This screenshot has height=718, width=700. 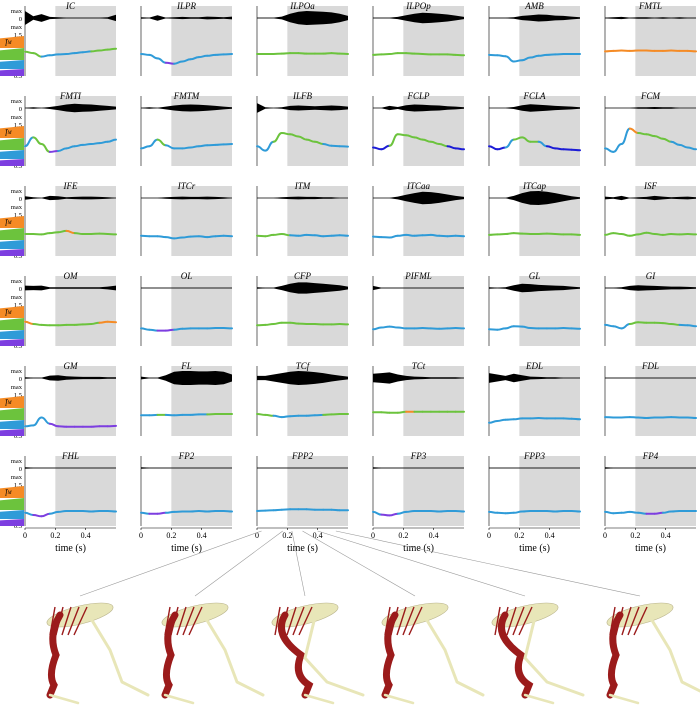 What do you see at coordinates (418, 96) in the screenshot?
I see `muscle-title: FCLP` at bounding box center [418, 96].